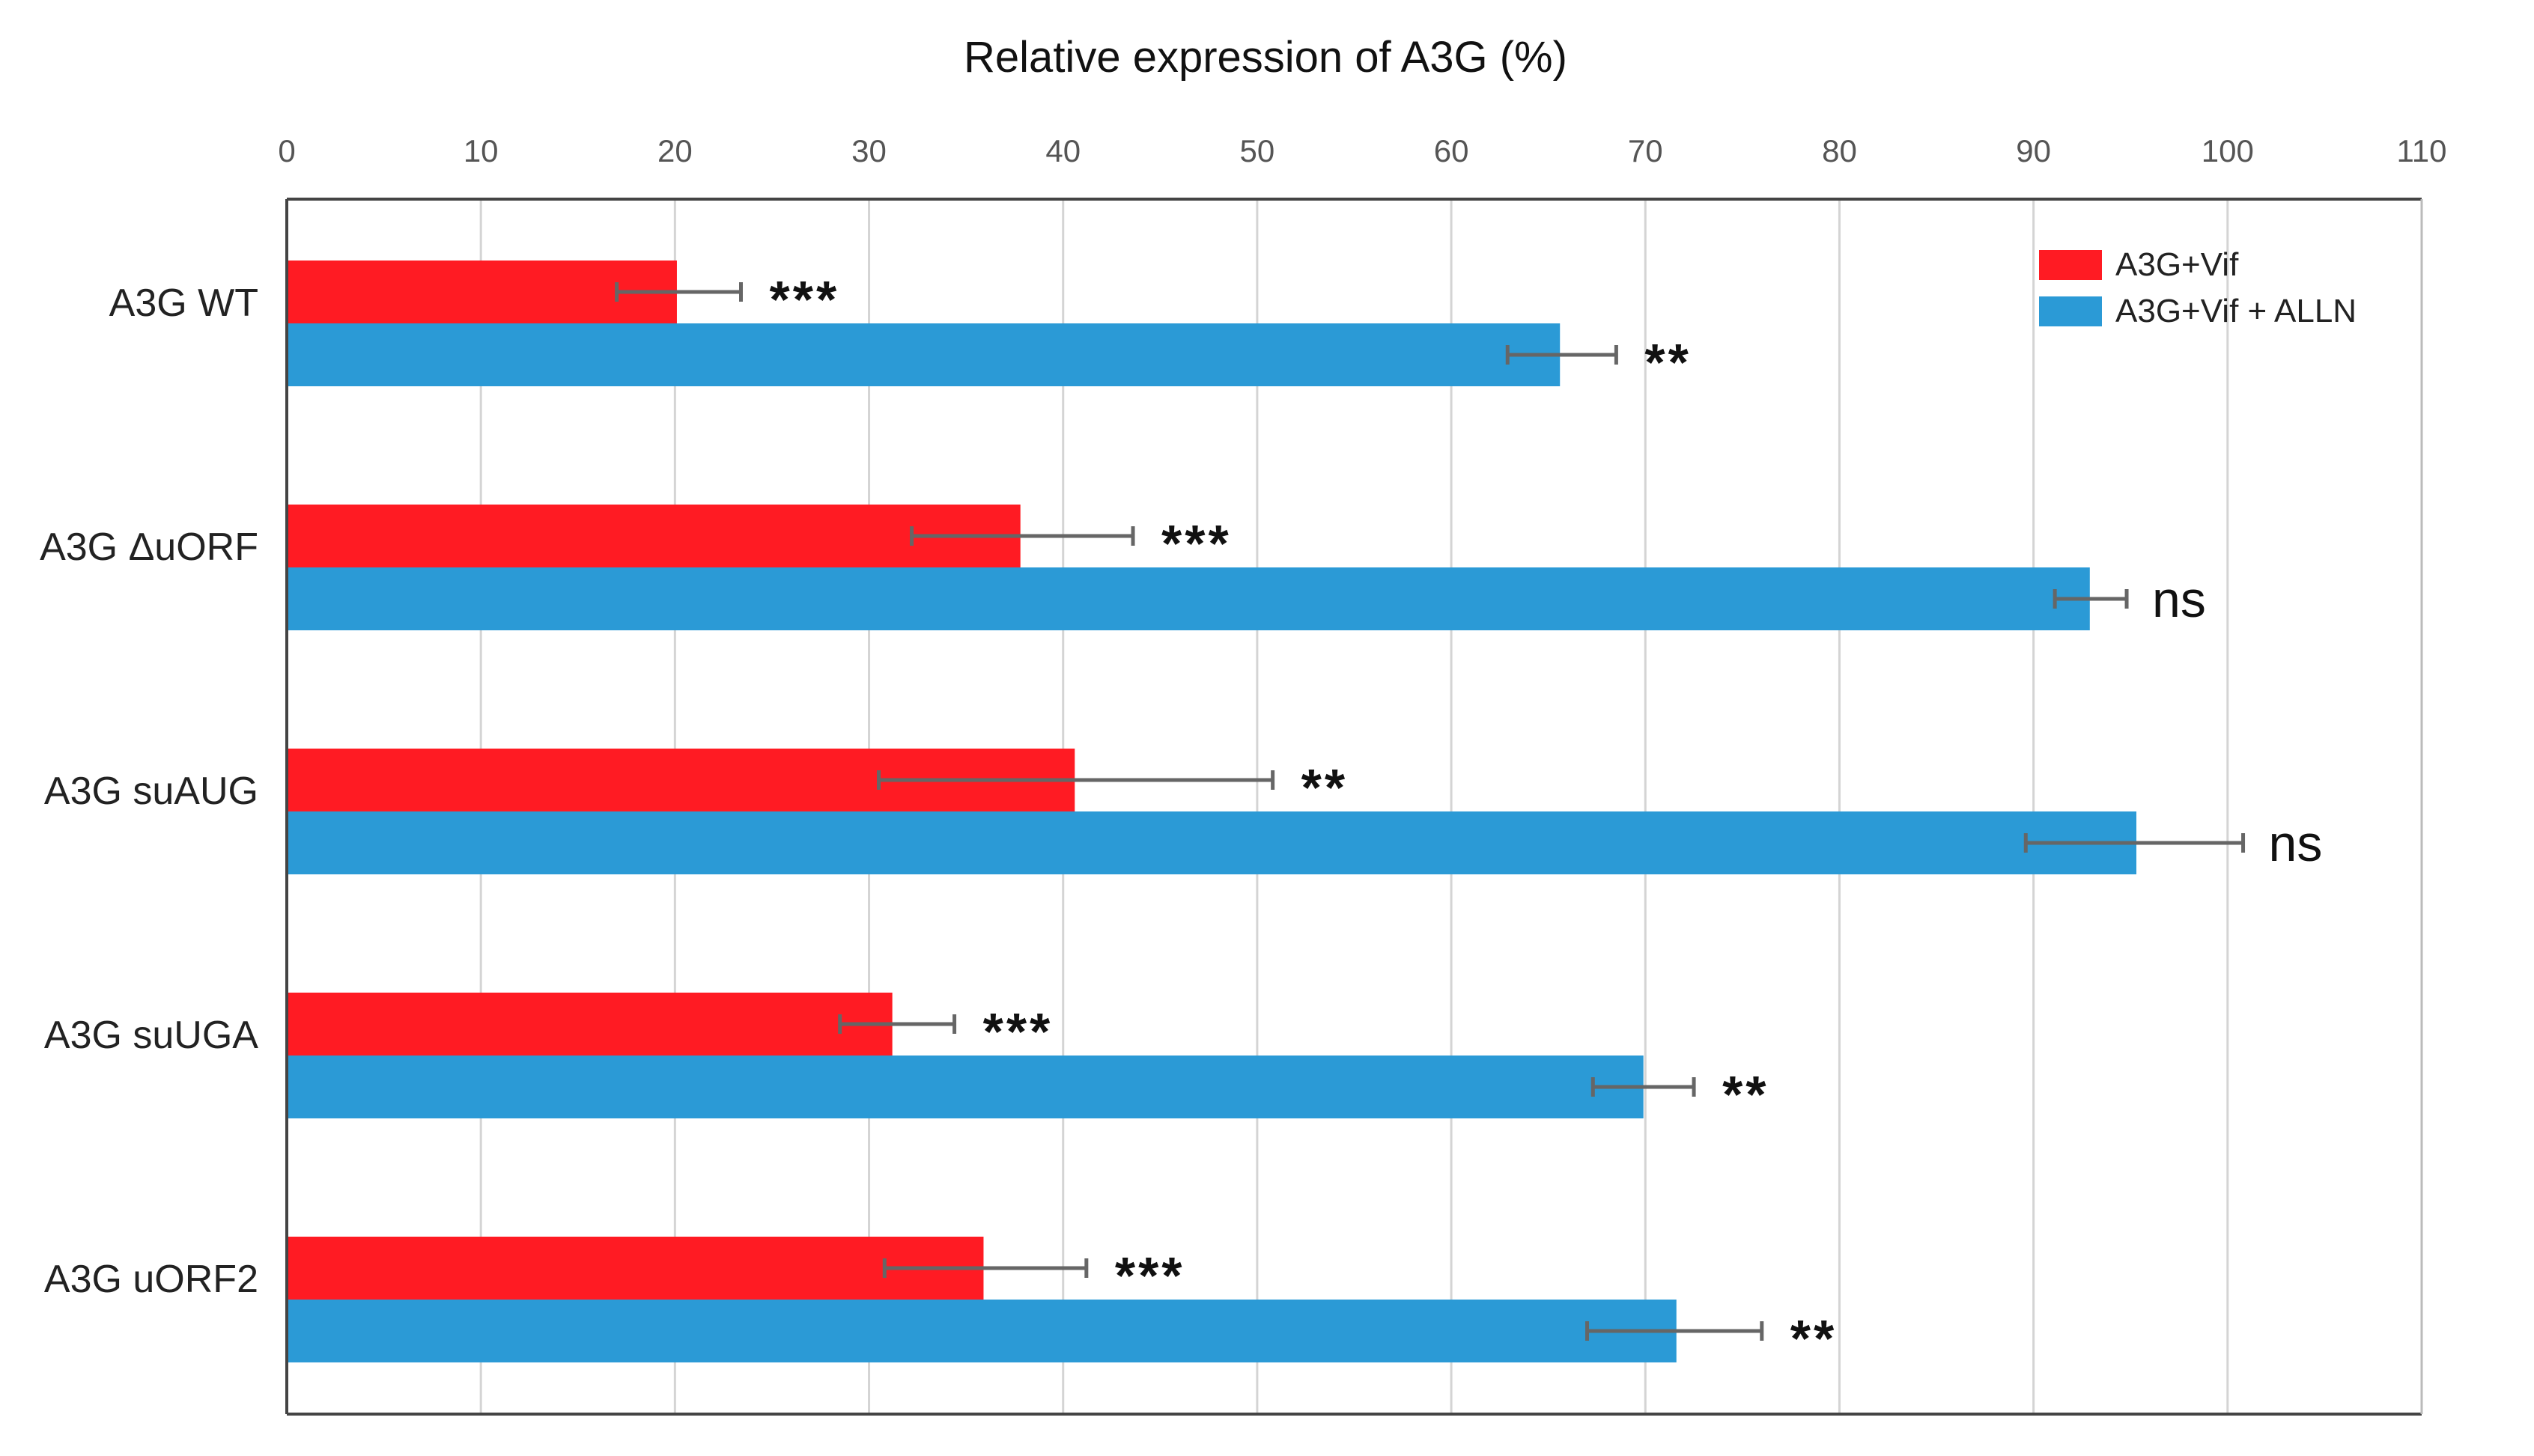 Image resolution: width=2534 pixels, height=1456 pixels. What do you see at coordinates (1196, 543) in the screenshot?
I see `significance-series0-cat1: ***` at bounding box center [1196, 543].